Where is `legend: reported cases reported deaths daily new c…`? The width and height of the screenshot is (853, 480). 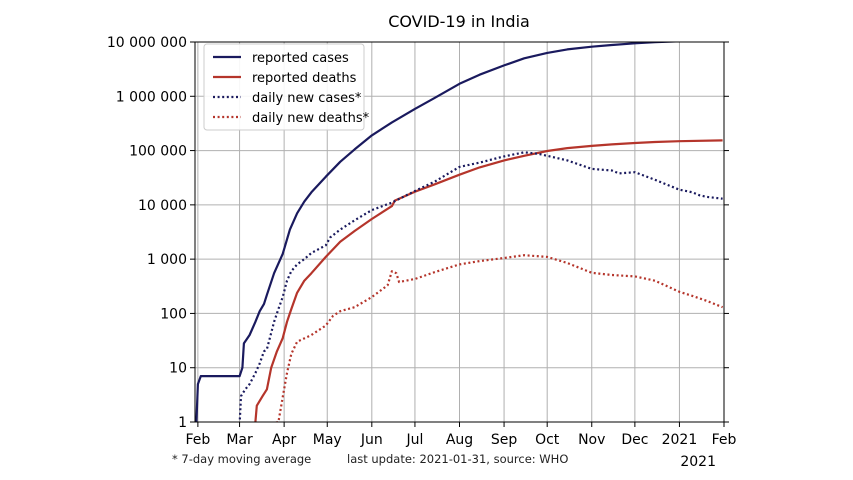 legend: reported cases reported deaths daily new c… is located at coordinates (286, 87).